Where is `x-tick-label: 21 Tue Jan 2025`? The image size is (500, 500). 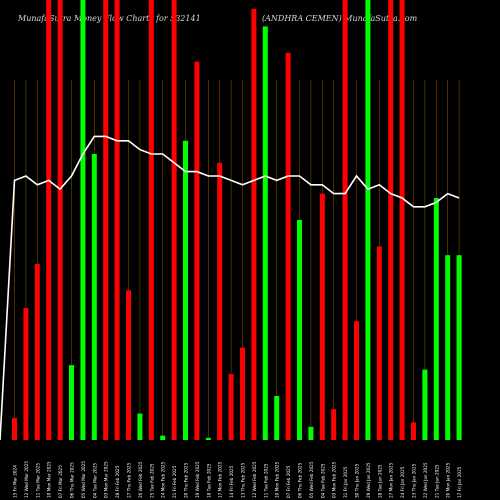 x-tick-label: 21 Tue Jan 2025 is located at coordinates (436, 481).